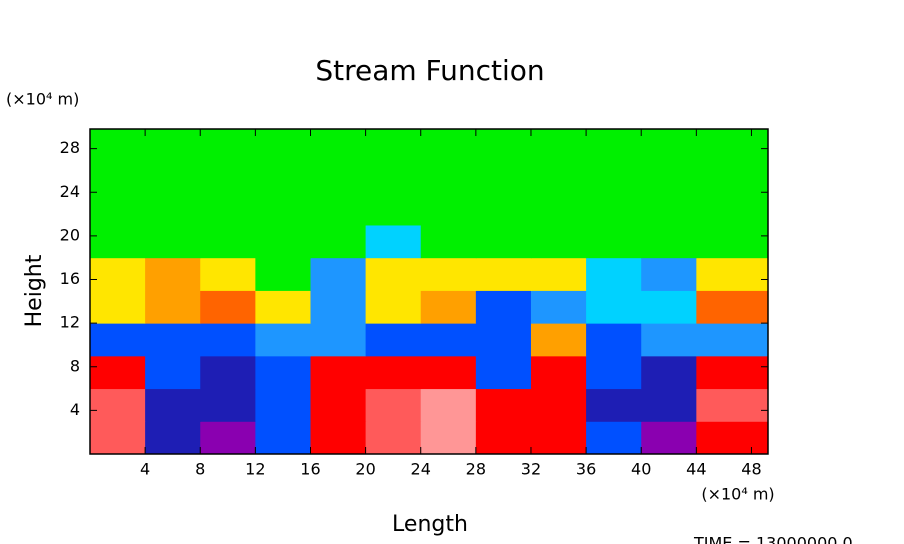 The image size is (904, 544). I want to click on x-tick-label: 40, so click(641, 469).